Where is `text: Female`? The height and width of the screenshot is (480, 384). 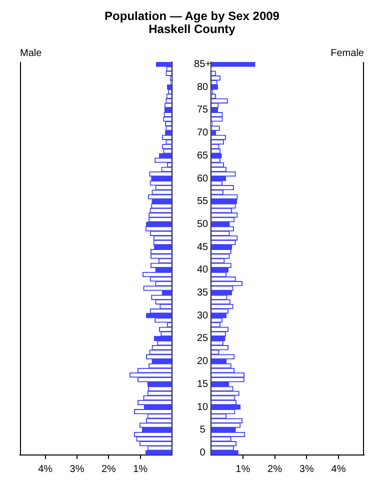 text: Female is located at coordinates (347, 53).